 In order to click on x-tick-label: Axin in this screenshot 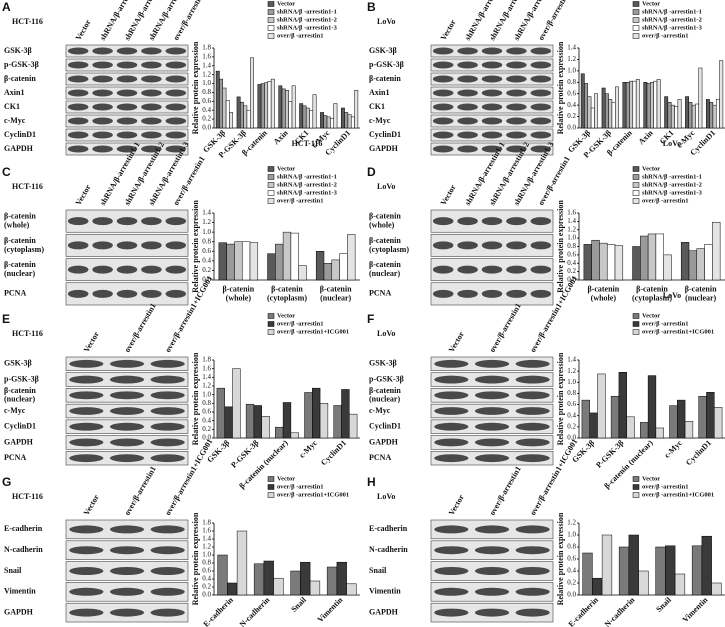, I will do `click(281, 137)`.